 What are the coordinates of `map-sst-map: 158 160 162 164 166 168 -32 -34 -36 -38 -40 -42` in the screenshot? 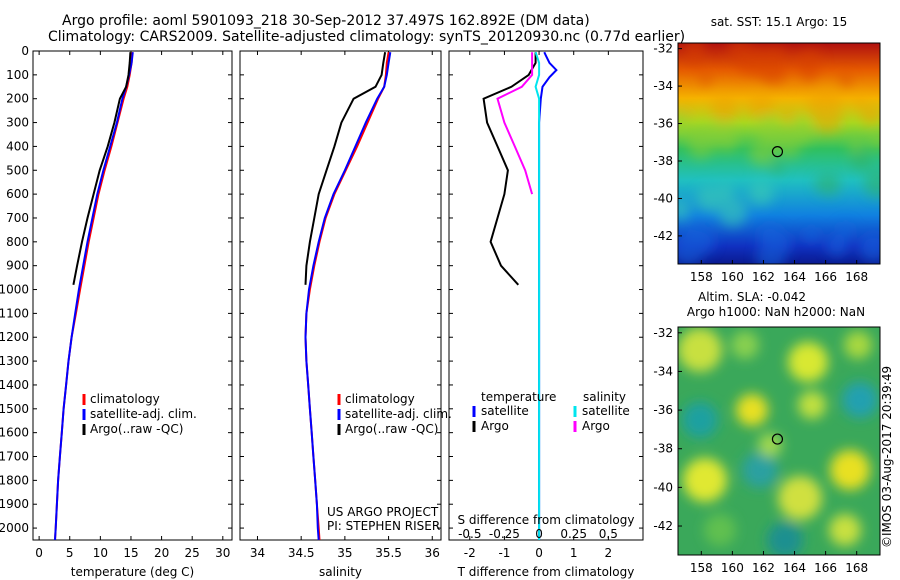 It's located at (767, 163).